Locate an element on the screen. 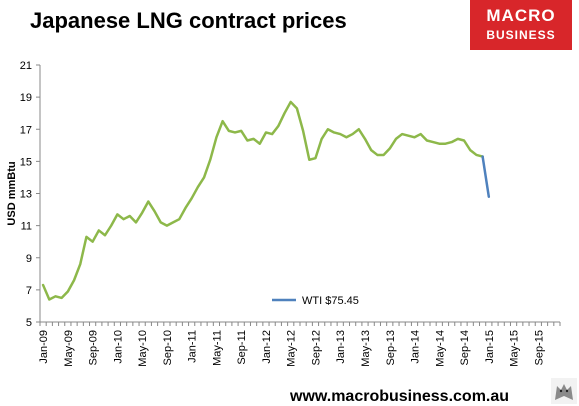 The height and width of the screenshot is (406, 579). x-tick-label: Sep-13 is located at coordinates (391, 347).